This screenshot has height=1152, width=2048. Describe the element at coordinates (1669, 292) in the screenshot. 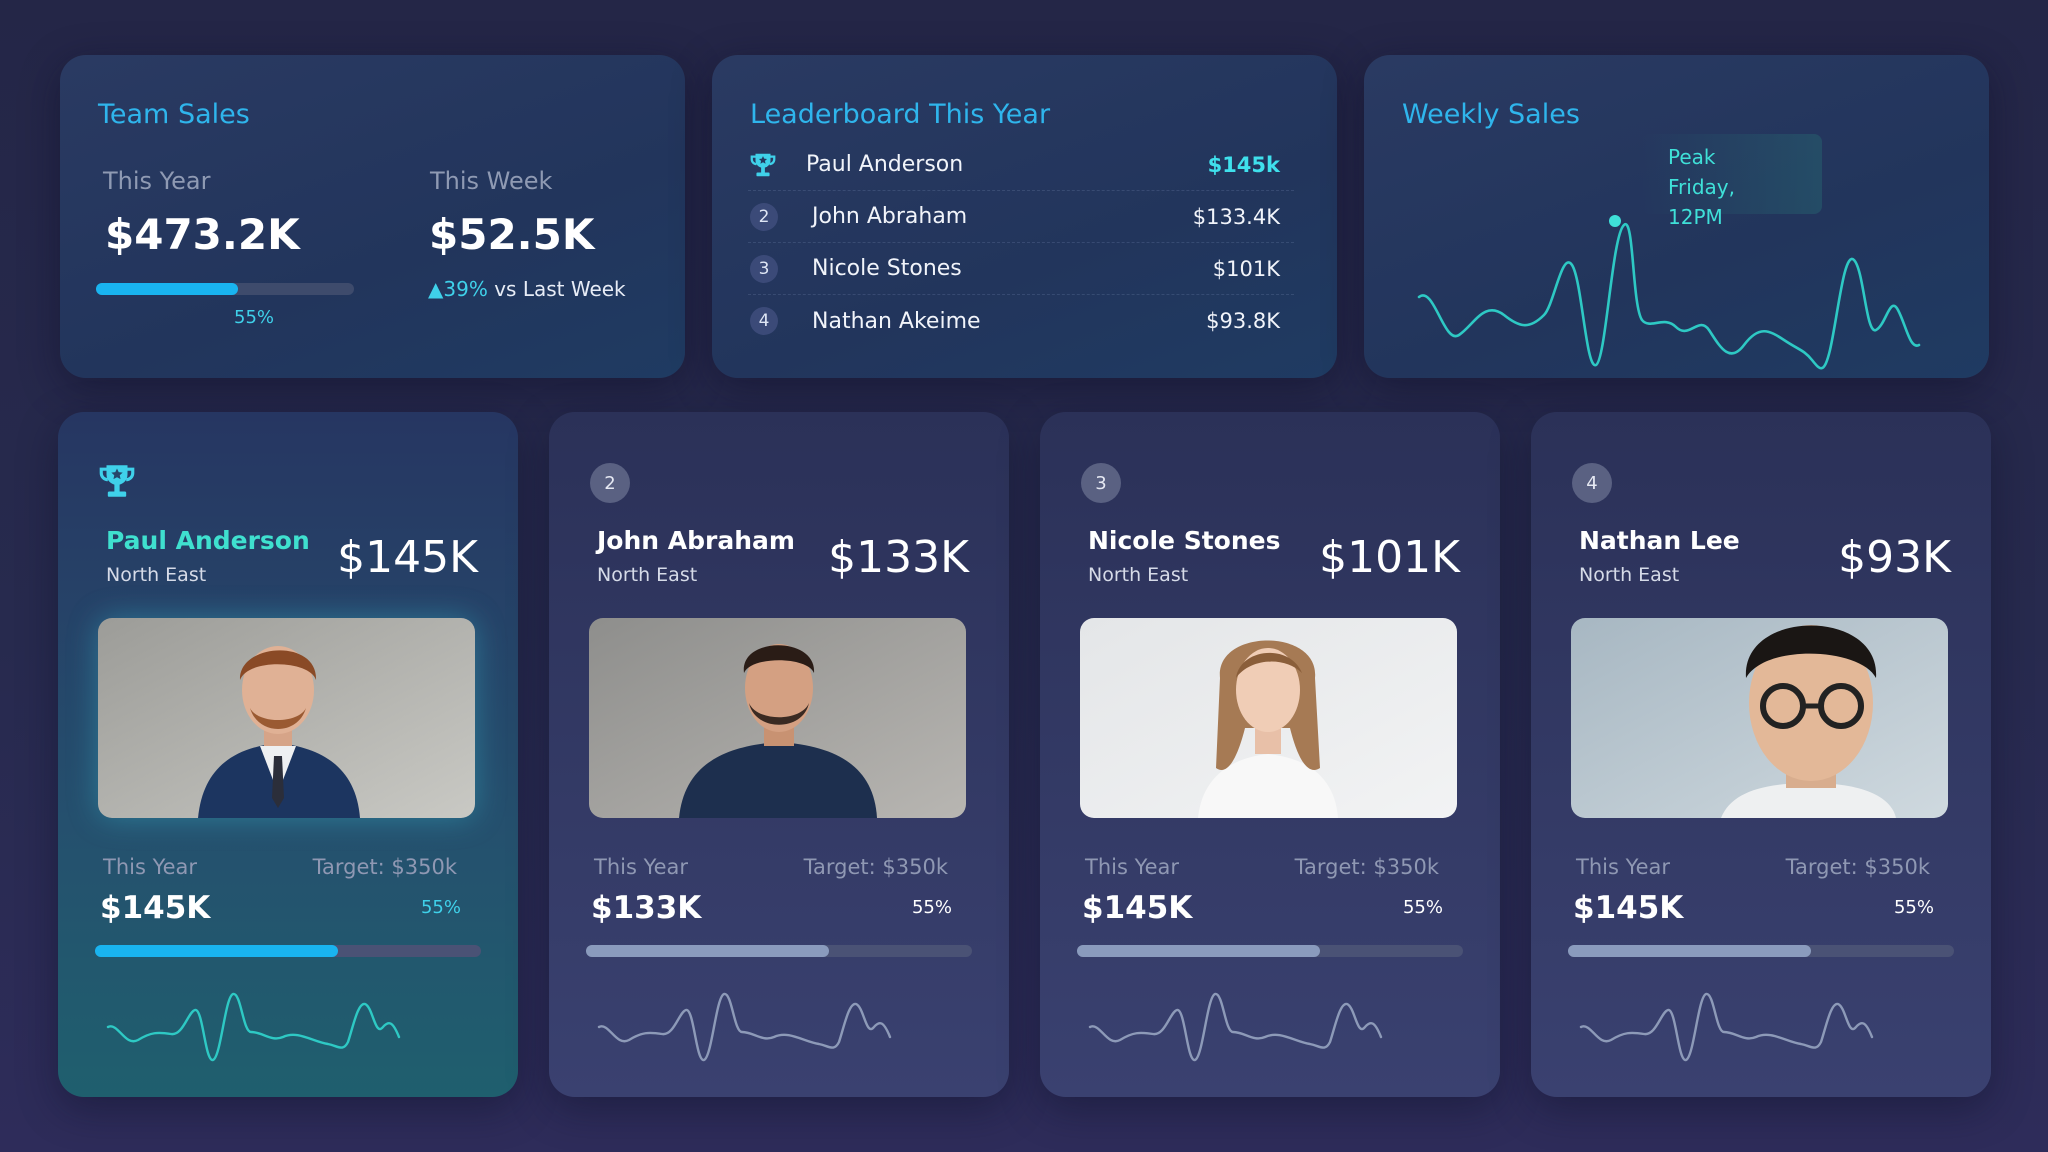

I see `weekly-sales-line` at that location.